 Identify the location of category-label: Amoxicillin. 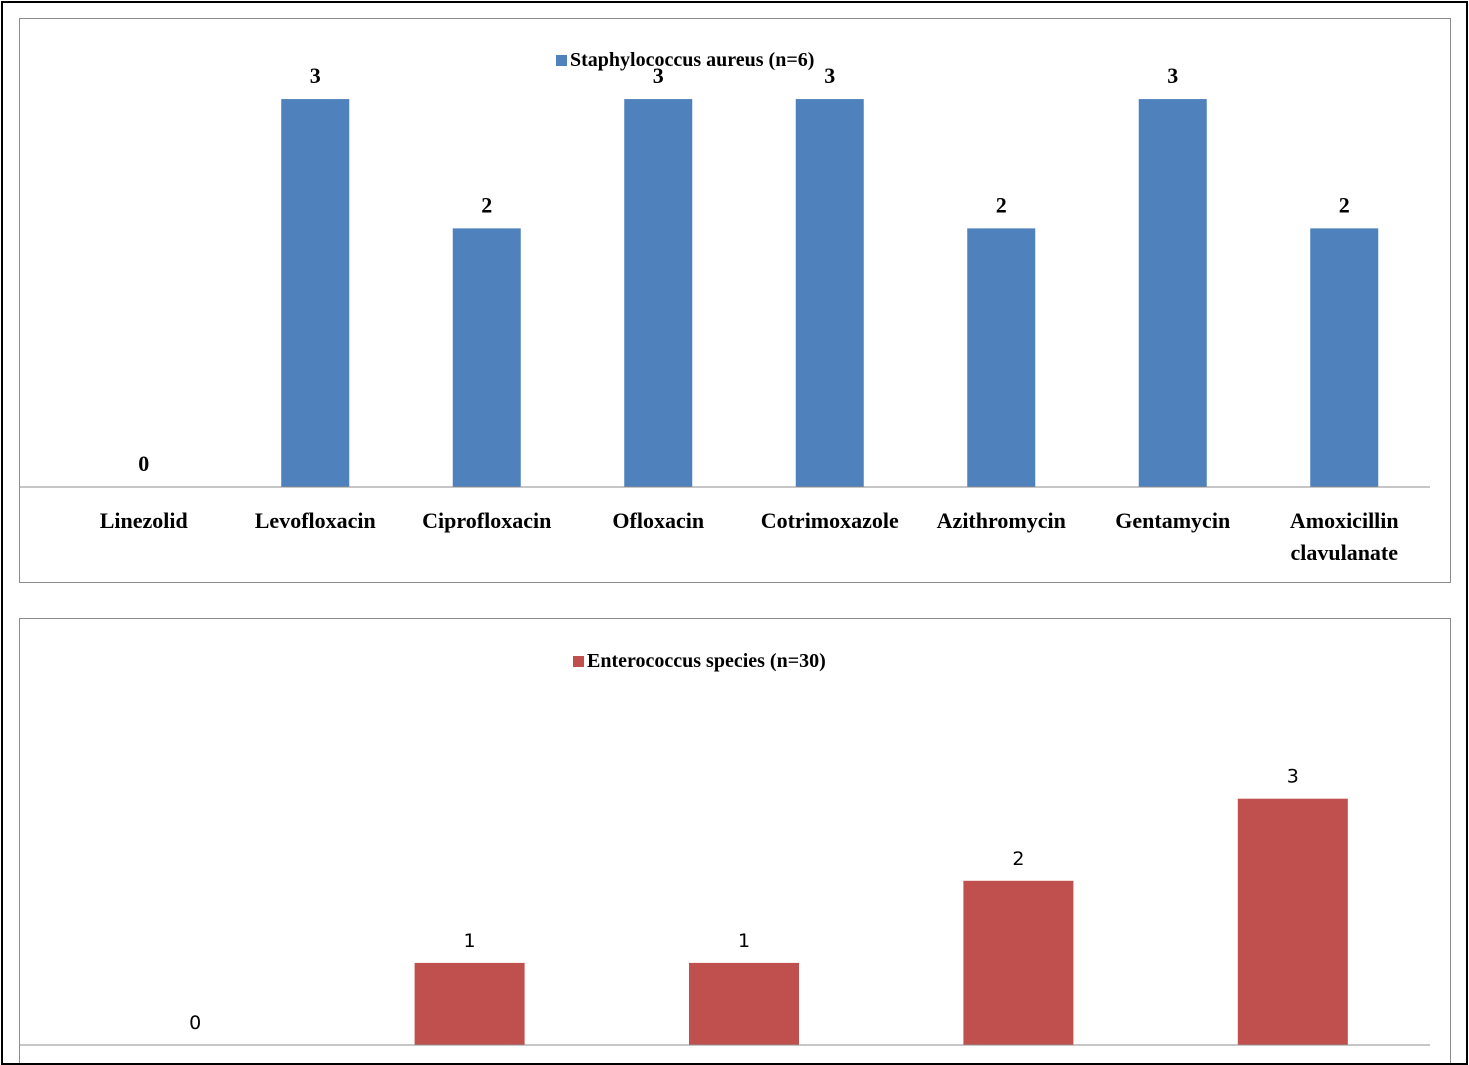
(1344, 520).